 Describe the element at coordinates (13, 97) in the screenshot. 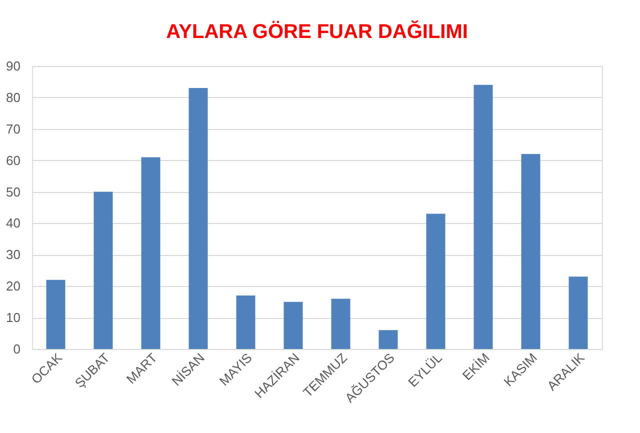

I see `y-tick-label: 80` at that location.